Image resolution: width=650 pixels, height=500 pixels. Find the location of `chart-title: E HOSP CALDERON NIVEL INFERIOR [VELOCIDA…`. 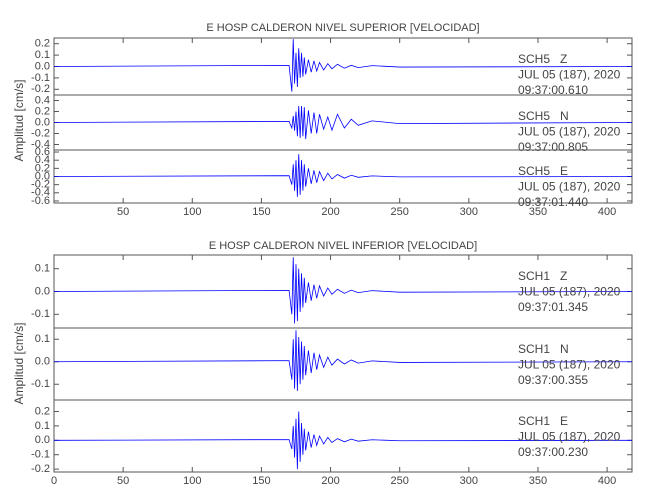

chart-title: E HOSP CALDERON NIVEL INFERIOR [VELOCIDA… is located at coordinates (343, 246).